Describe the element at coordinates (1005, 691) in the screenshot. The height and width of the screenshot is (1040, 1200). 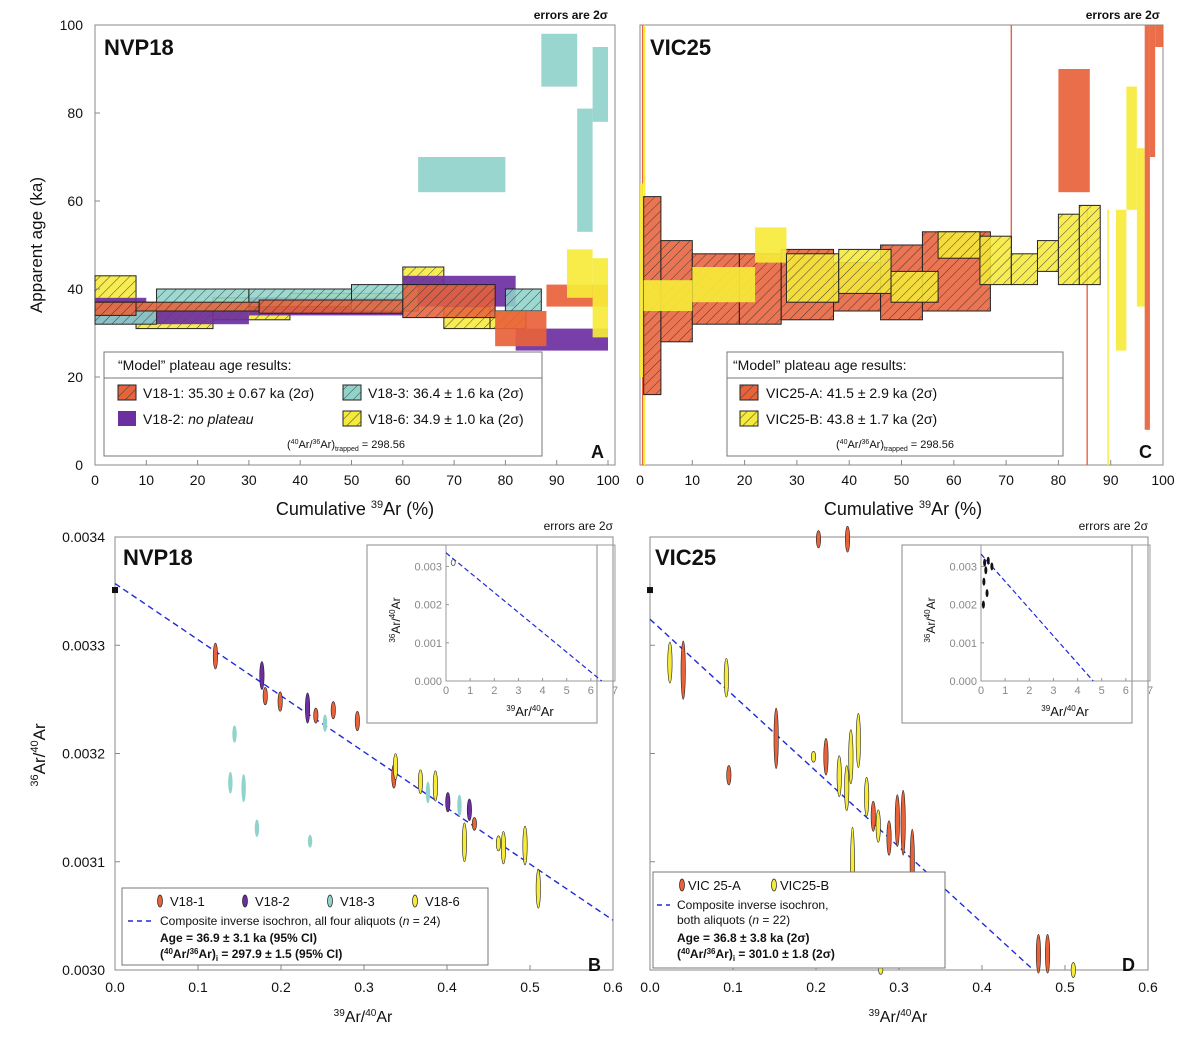
I see `inset-x-tick-label: 1` at that location.